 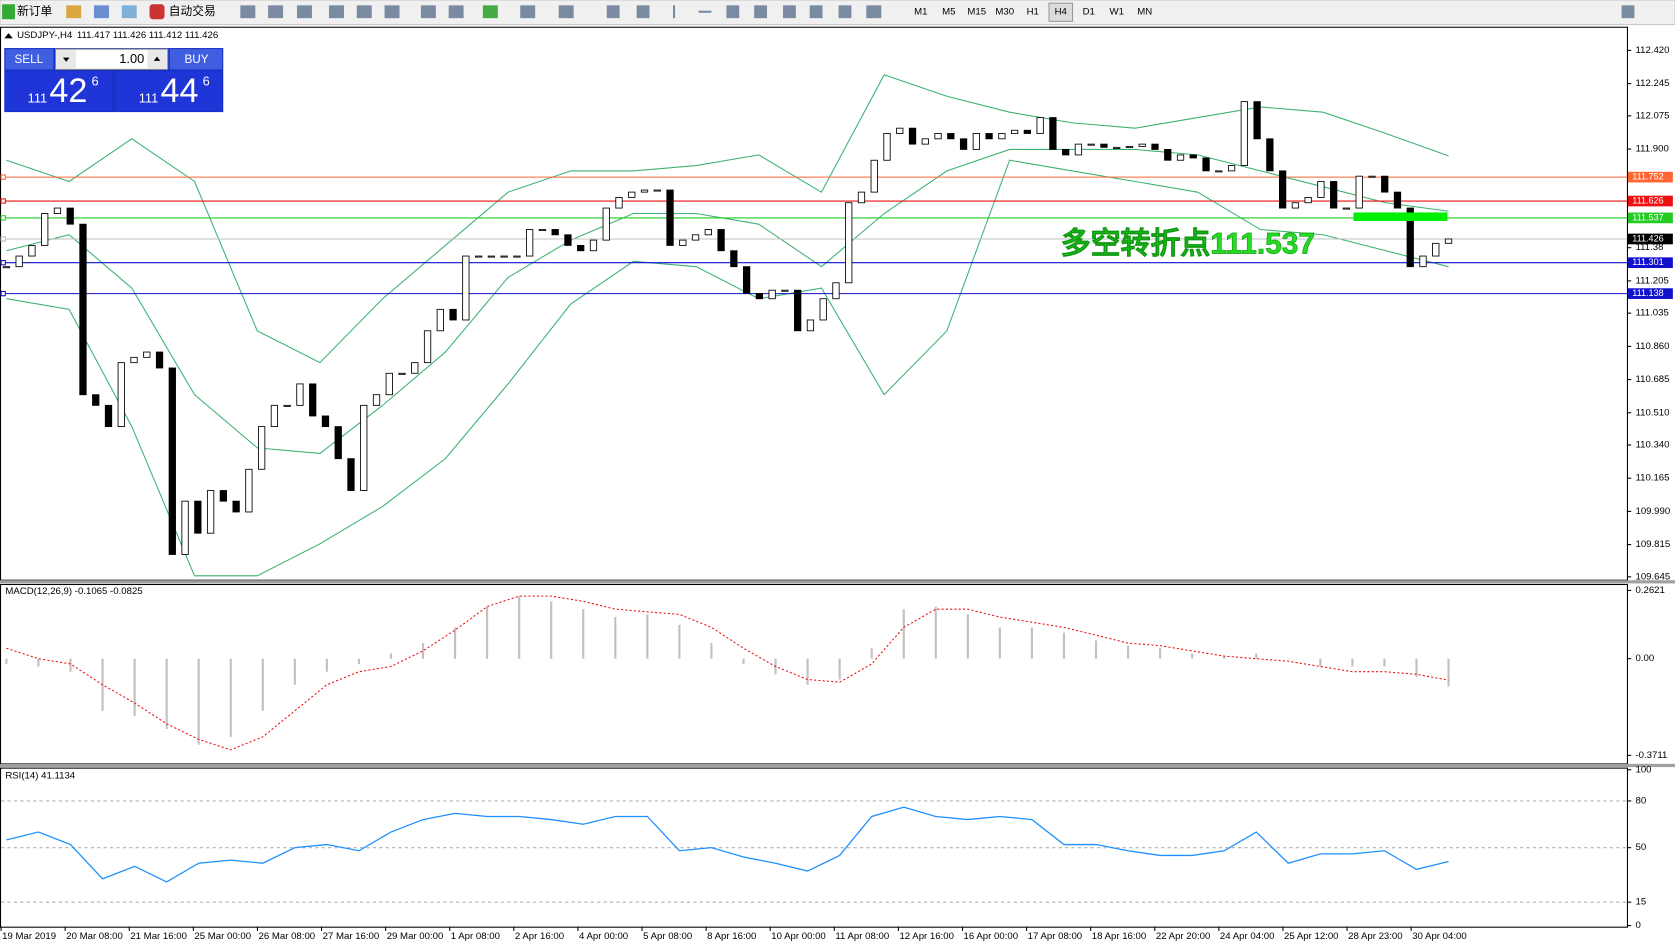 I want to click on macd-signal, so click(x=727, y=673).